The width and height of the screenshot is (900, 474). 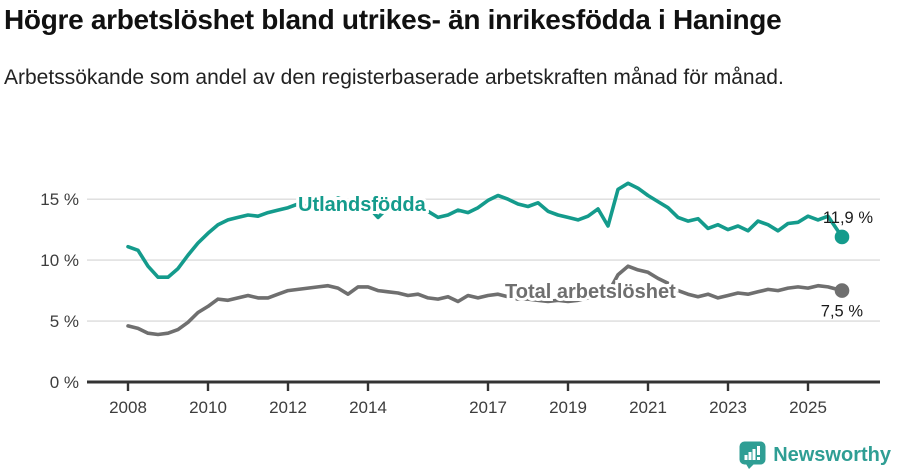 What do you see at coordinates (488, 407) in the screenshot?
I see `x-tick-label-2017: 2017` at bounding box center [488, 407].